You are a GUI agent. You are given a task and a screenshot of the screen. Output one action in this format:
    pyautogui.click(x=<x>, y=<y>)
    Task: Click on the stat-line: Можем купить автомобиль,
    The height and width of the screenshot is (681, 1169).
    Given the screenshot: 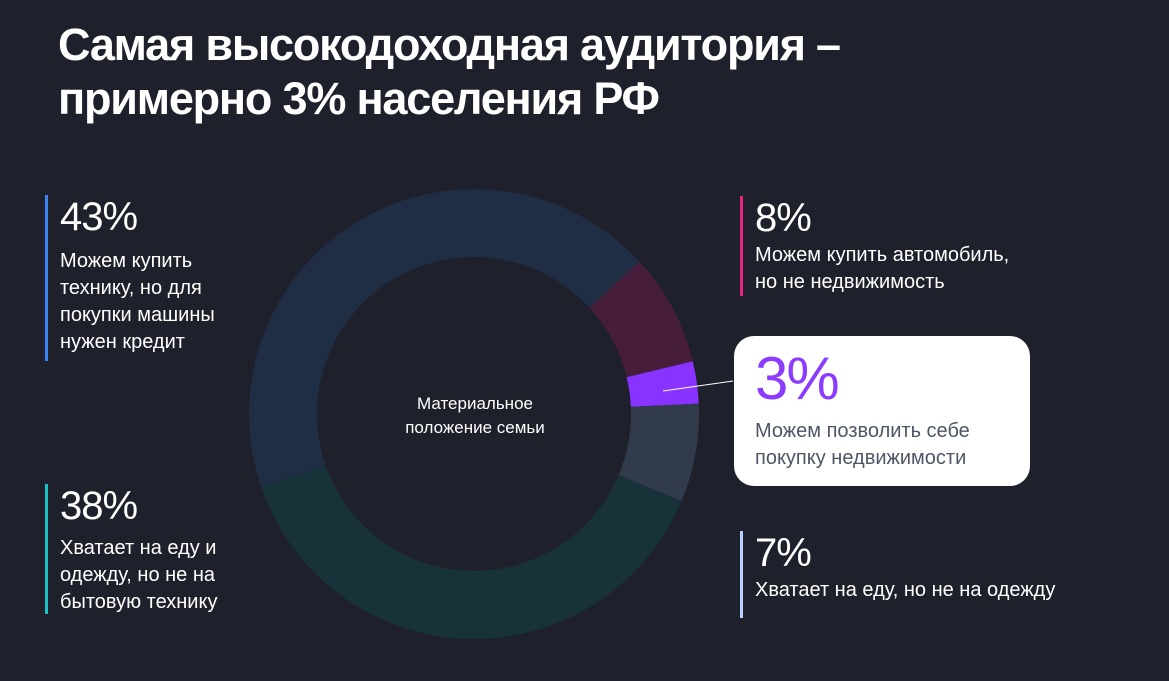 What is the action you would take?
    pyautogui.click(x=882, y=255)
    